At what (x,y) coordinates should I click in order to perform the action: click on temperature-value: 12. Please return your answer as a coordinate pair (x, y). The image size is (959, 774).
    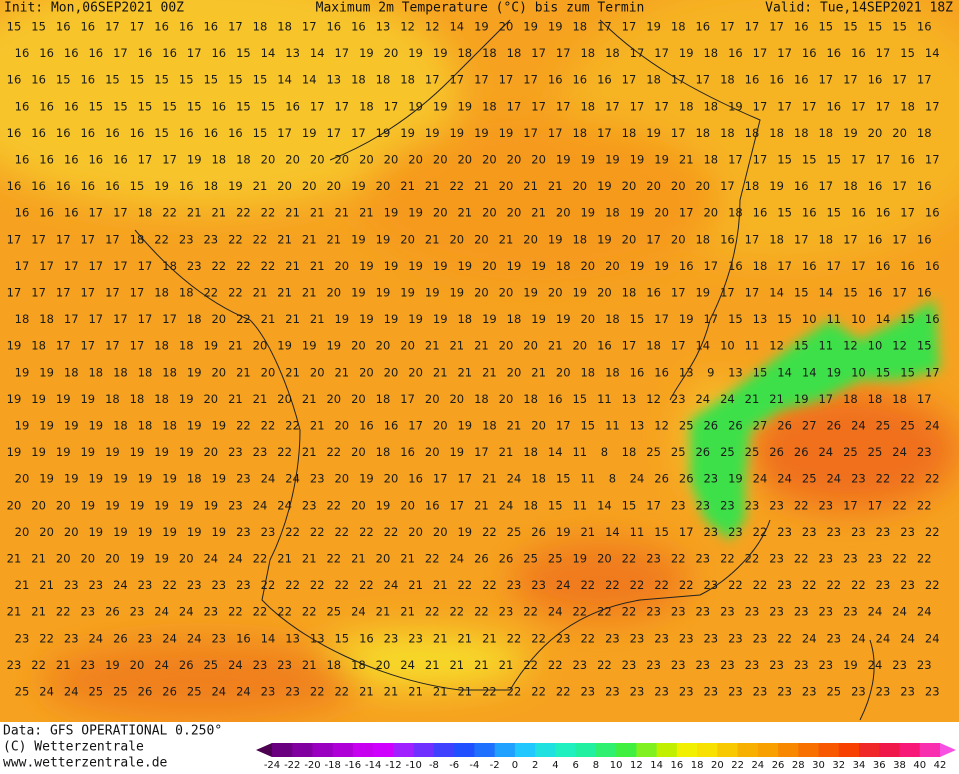
    Looking at the image, I should click on (899, 346).